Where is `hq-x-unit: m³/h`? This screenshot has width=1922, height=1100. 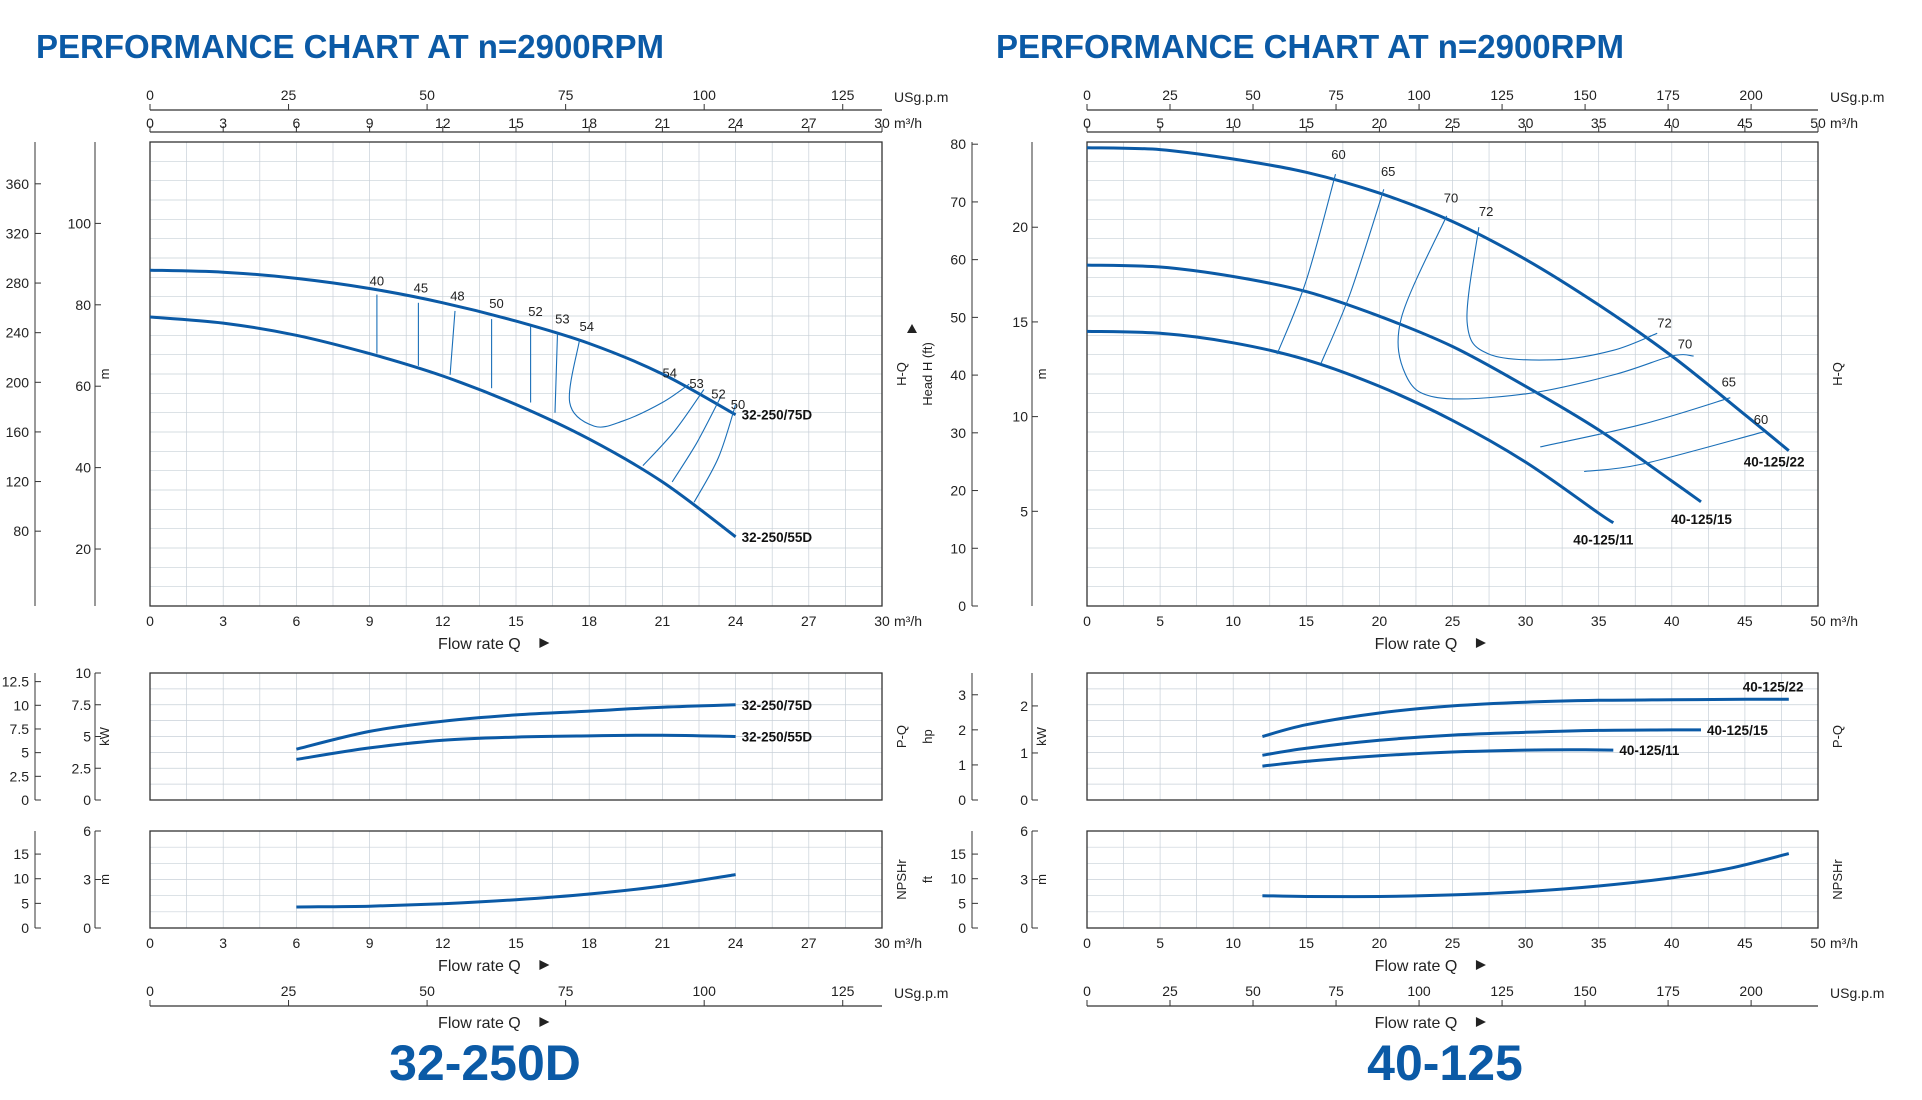 hq-x-unit: m³/h is located at coordinates (908, 621).